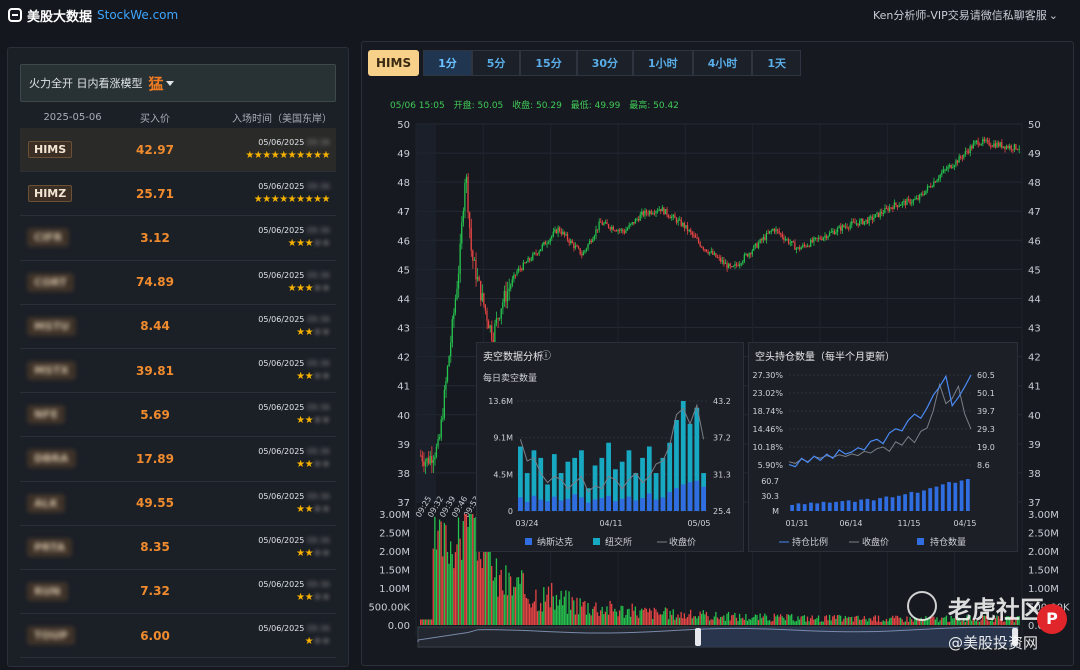 The image size is (1080, 670). I want to click on timeframe-tab: 1天, so click(776, 63).